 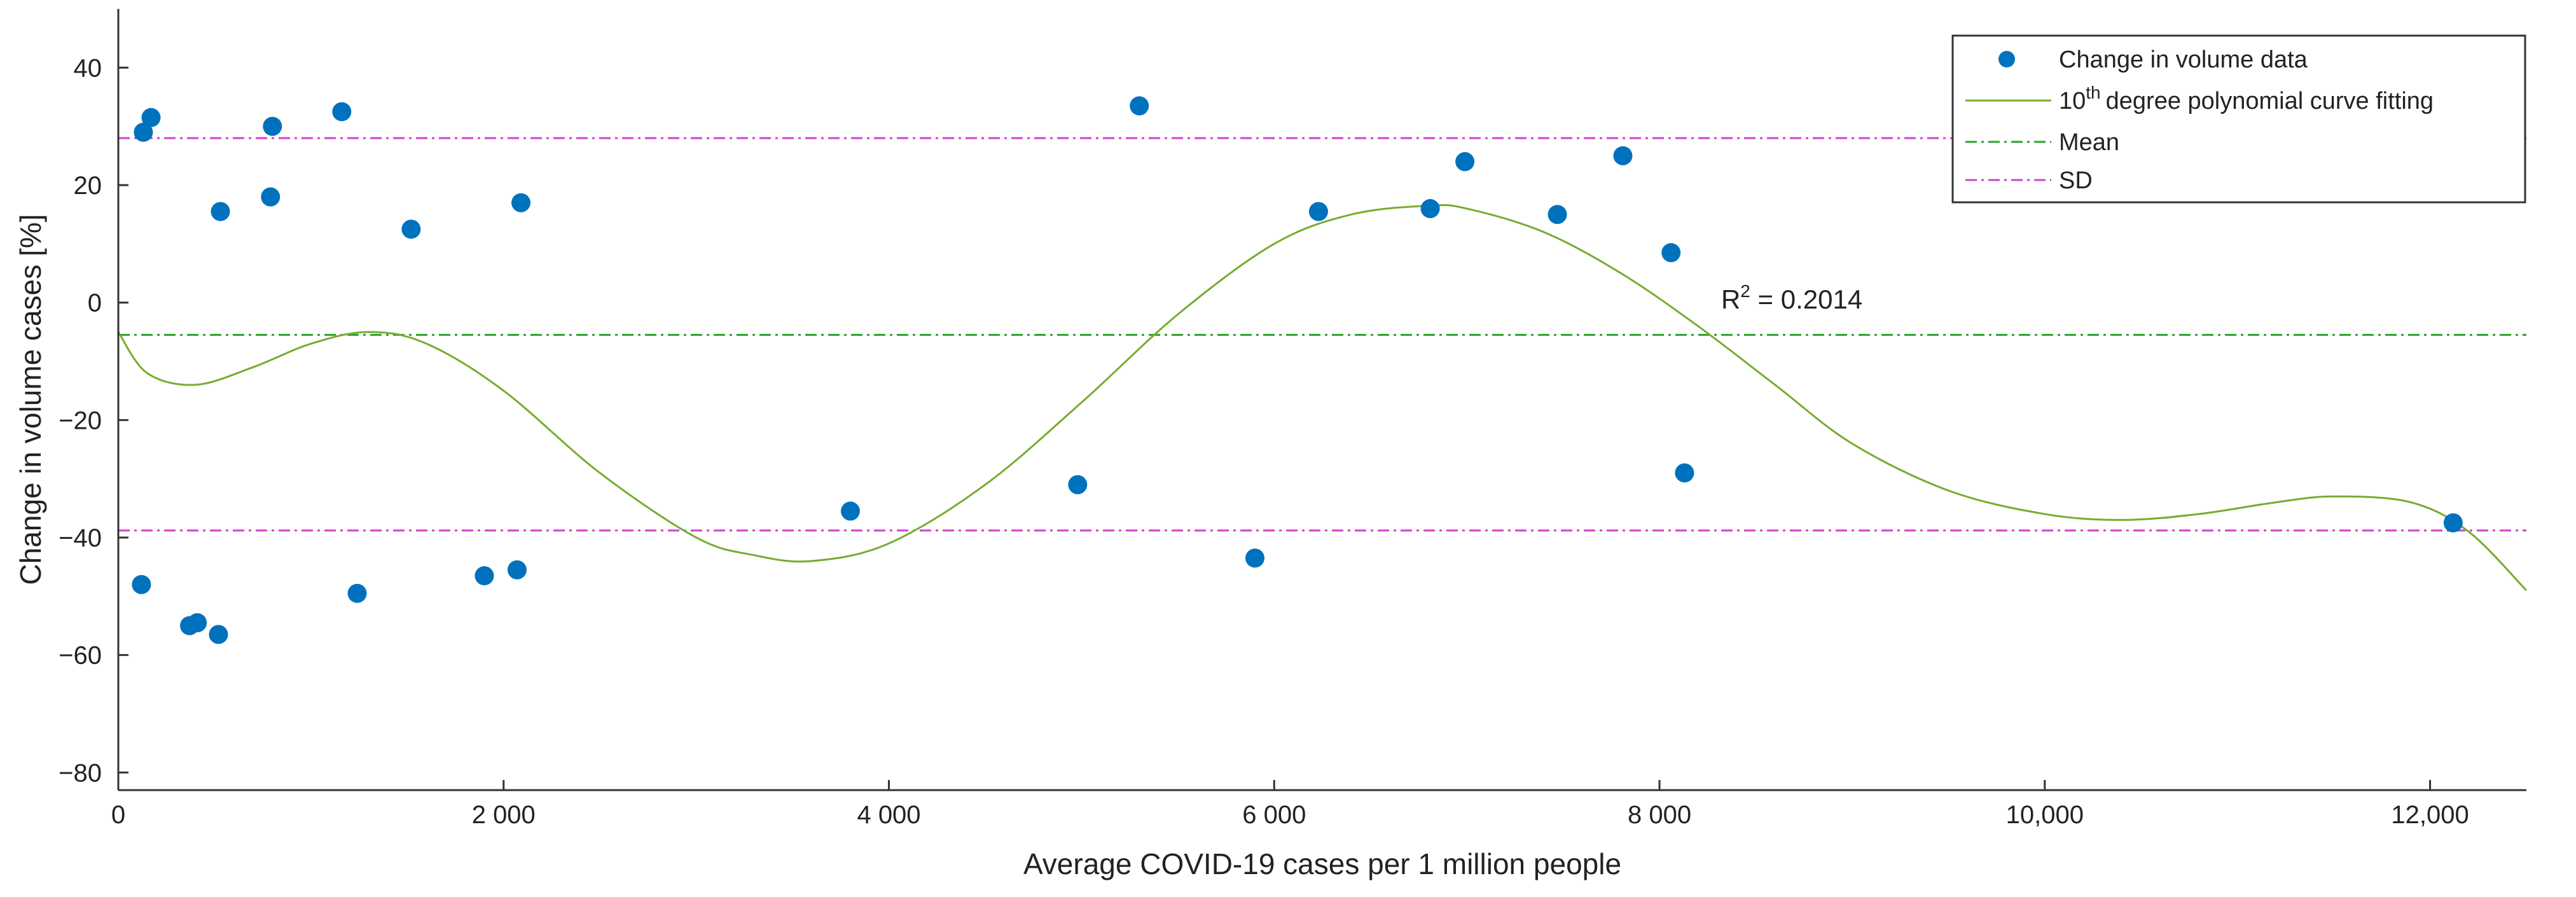 I want to click on x-tick-label: 10,000, so click(x=2045, y=815).